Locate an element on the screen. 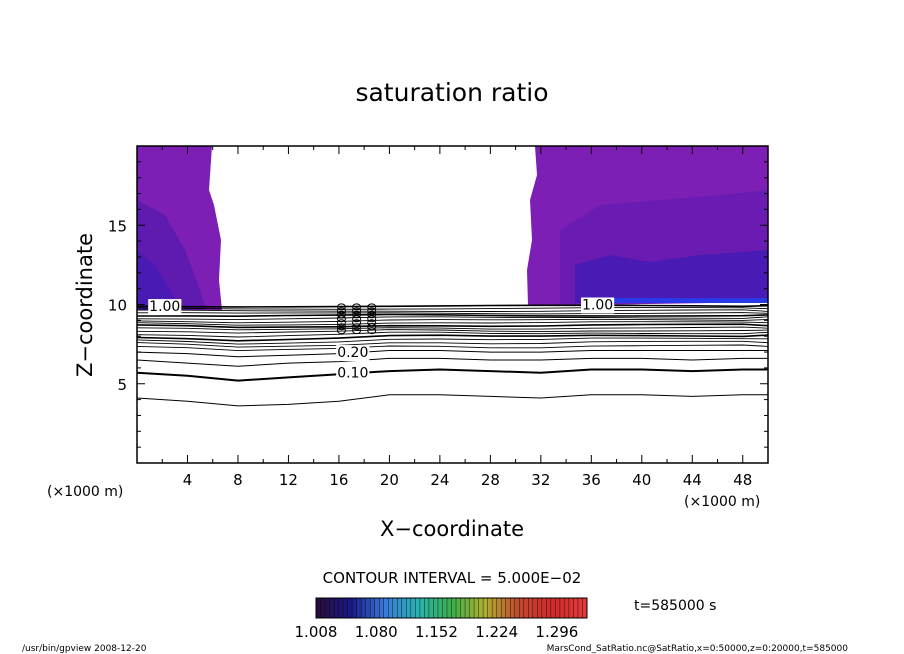 The width and height of the screenshot is (904, 654). x-unit-left: (×1000 m) is located at coordinates (85, 492).